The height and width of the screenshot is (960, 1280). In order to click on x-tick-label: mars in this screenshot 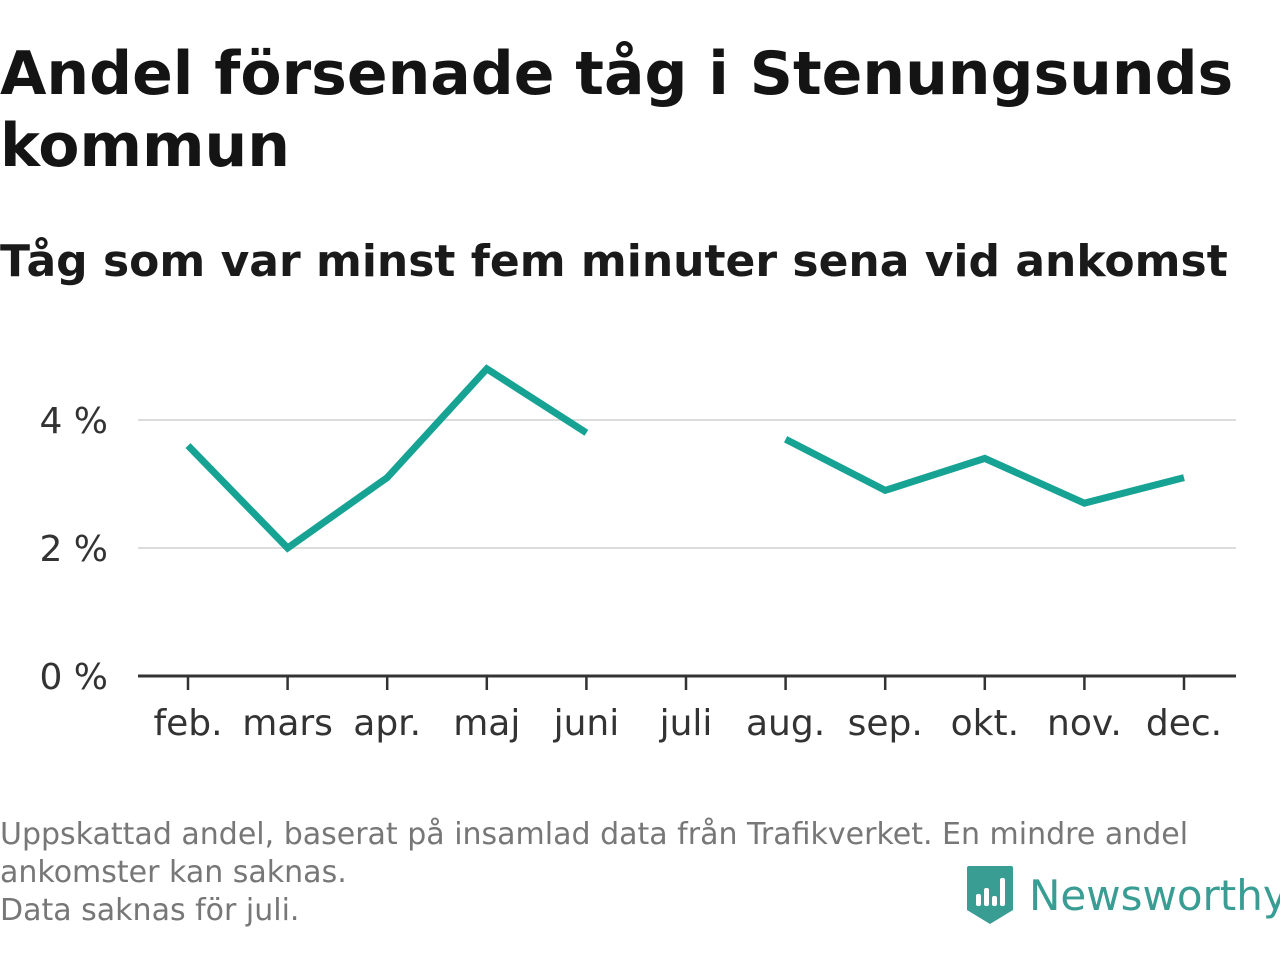, I will do `click(287, 723)`.